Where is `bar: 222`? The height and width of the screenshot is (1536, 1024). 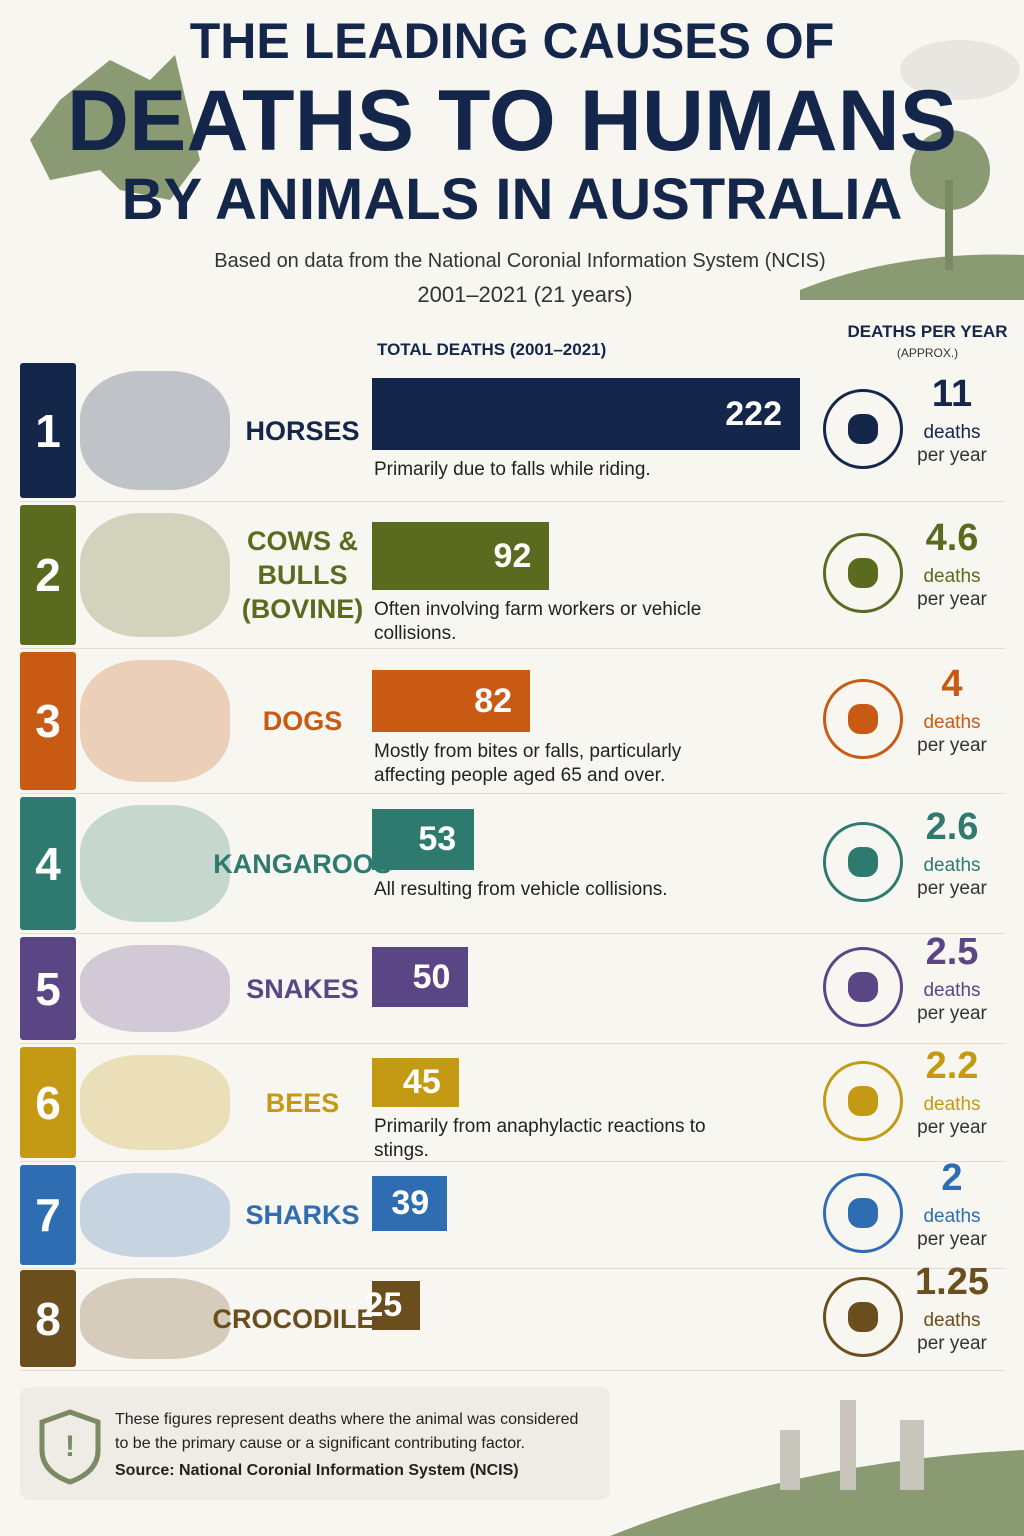
bar: 222 is located at coordinates (586, 414).